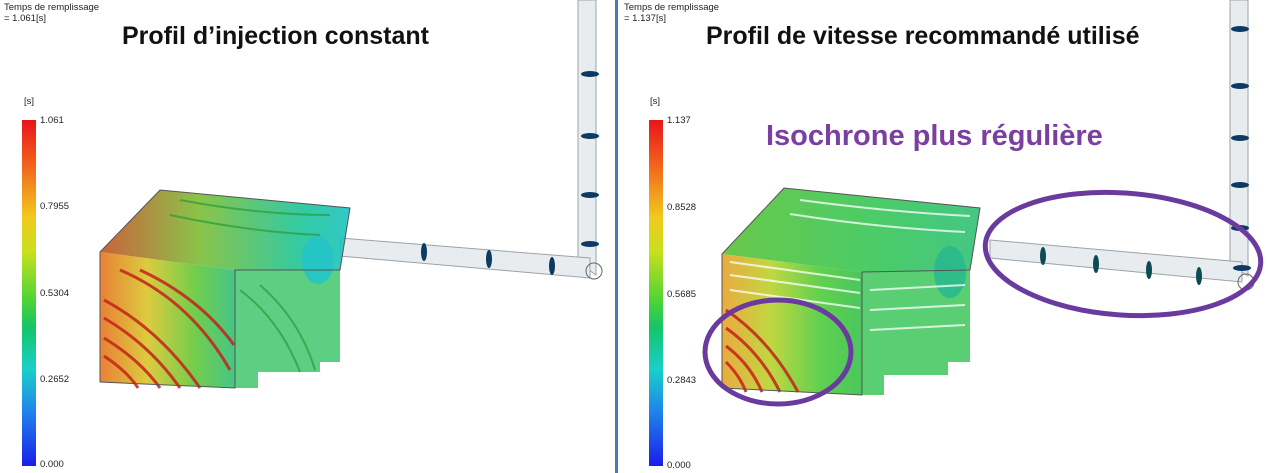 Image resolution: width=1268 pixels, height=473 pixels. What do you see at coordinates (682, 207) in the screenshot?
I see `legend-tick: 0.8528` at bounding box center [682, 207].